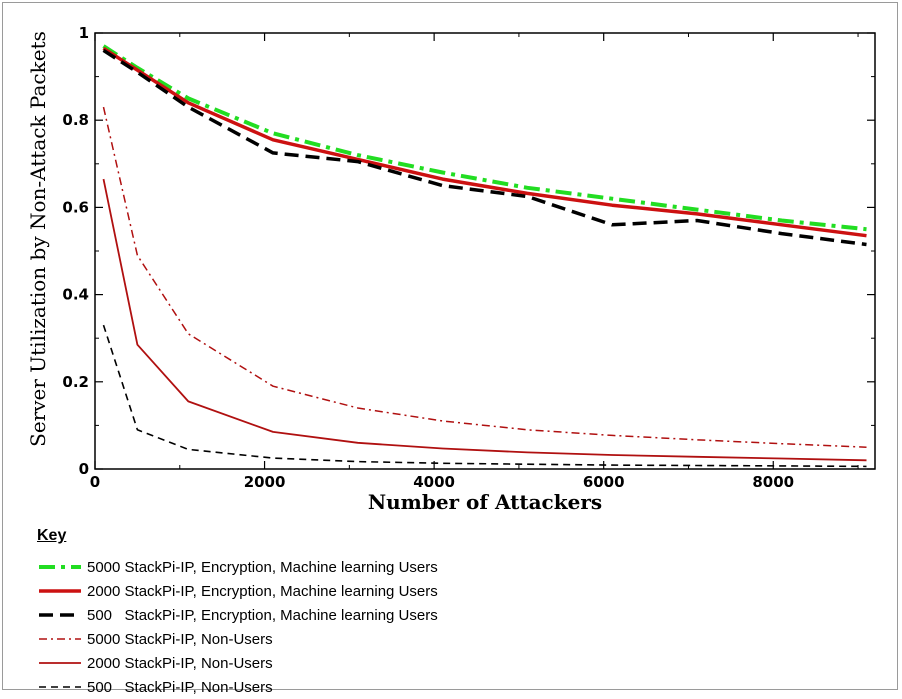 The image size is (902, 699). Describe the element at coordinates (75, 382) in the screenshot. I see `y-tick-label: 0.2` at that location.